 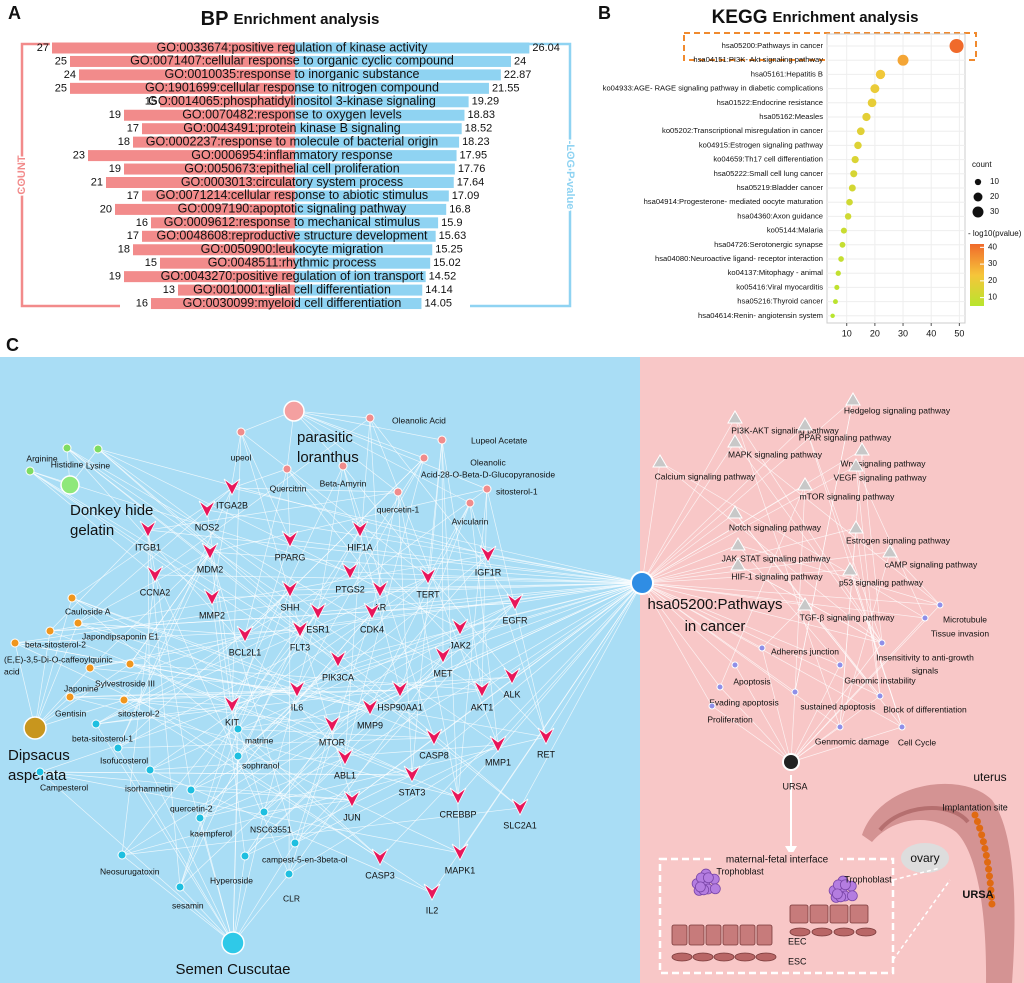 What do you see at coordinates (520, 825) in the screenshot?
I see `node-label: SLC2A1` at bounding box center [520, 825].